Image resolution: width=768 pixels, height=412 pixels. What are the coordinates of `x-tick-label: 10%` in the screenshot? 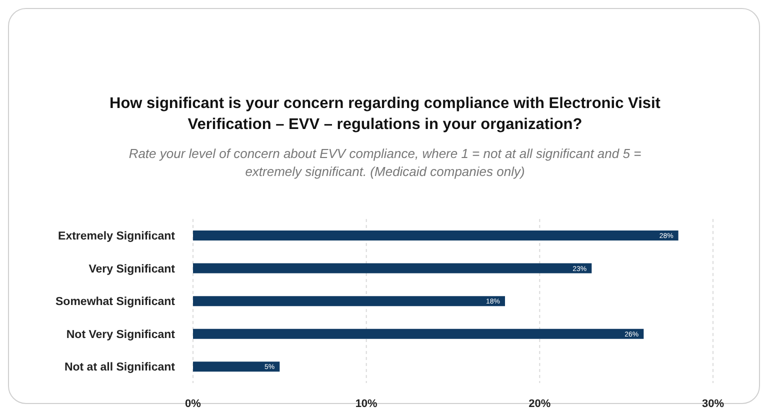 It's located at (366, 404).